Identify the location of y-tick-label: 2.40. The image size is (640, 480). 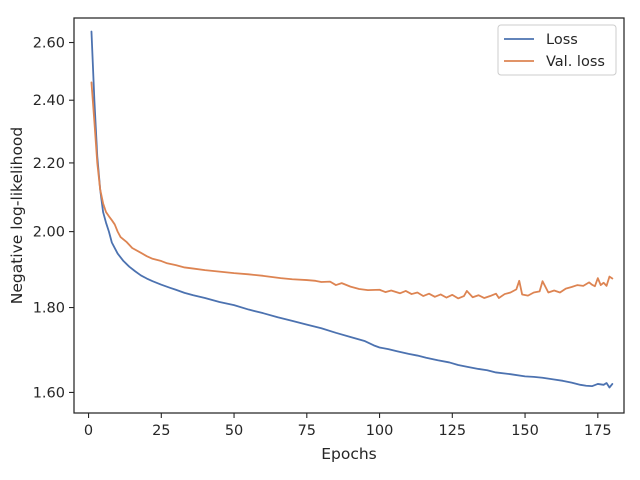
(49, 101).